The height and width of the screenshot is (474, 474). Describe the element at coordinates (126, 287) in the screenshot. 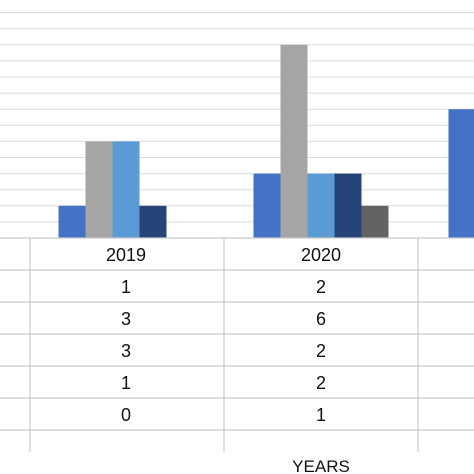

I see `table-cell-r1-c1: 1` at that location.